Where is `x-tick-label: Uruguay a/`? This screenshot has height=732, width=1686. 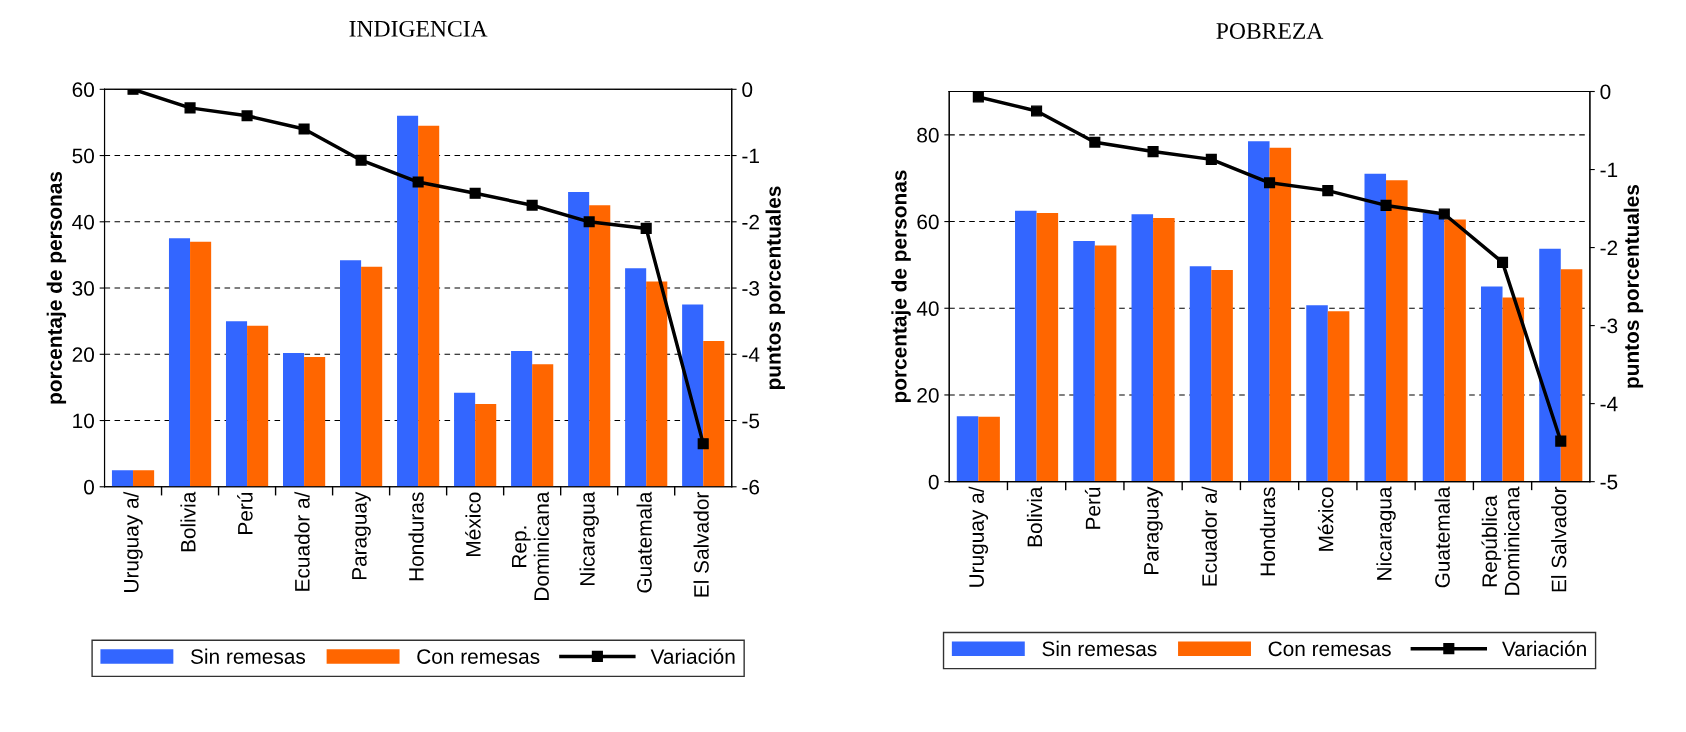
x-tick-label: Uruguay a/ is located at coordinates (978, 536).